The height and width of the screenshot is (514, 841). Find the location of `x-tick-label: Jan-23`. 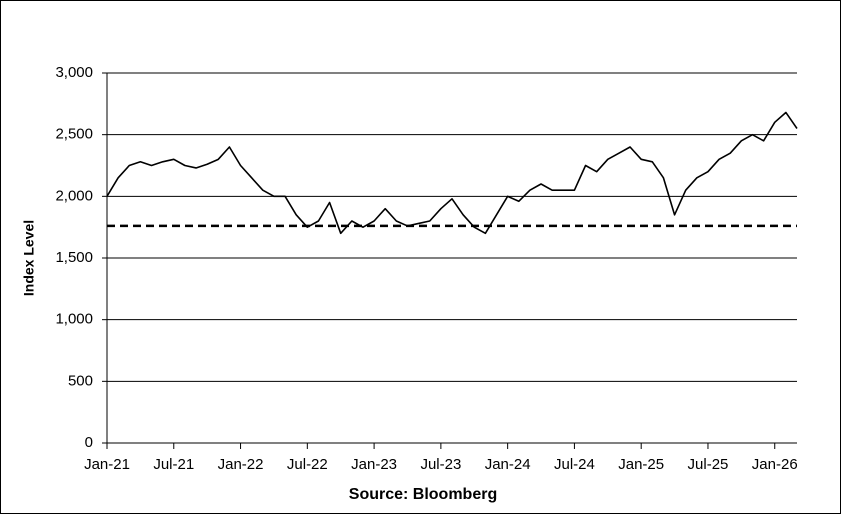

x-tick-label: Jan-23 is located at coordinates (374, 464).